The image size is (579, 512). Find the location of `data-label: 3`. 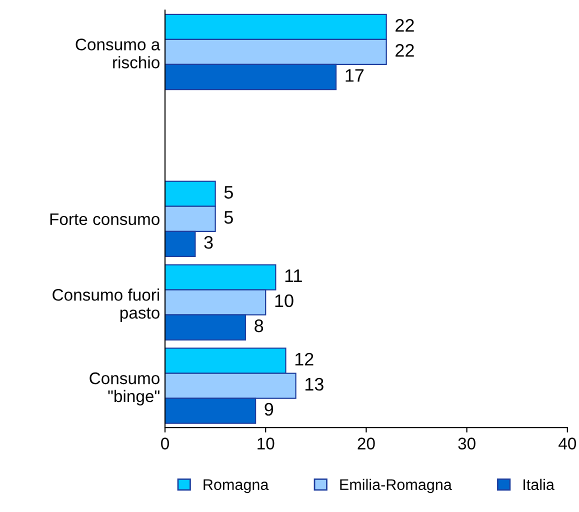

data-label: 3 is located at coordinates (208, 242).